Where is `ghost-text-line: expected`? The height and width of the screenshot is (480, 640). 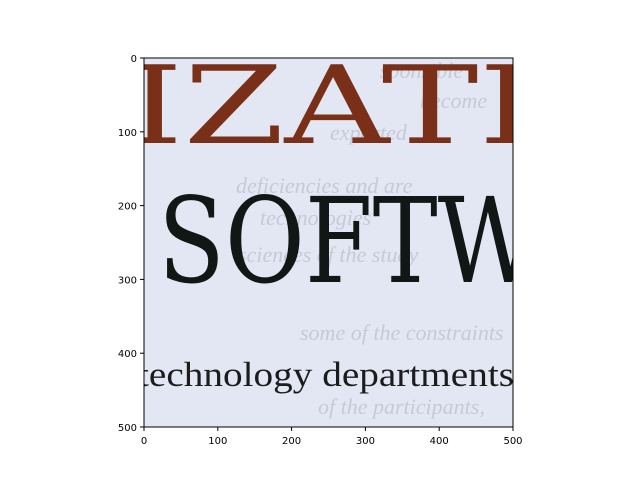
ghost-text-line: expected is located at coordinates (369, 132).